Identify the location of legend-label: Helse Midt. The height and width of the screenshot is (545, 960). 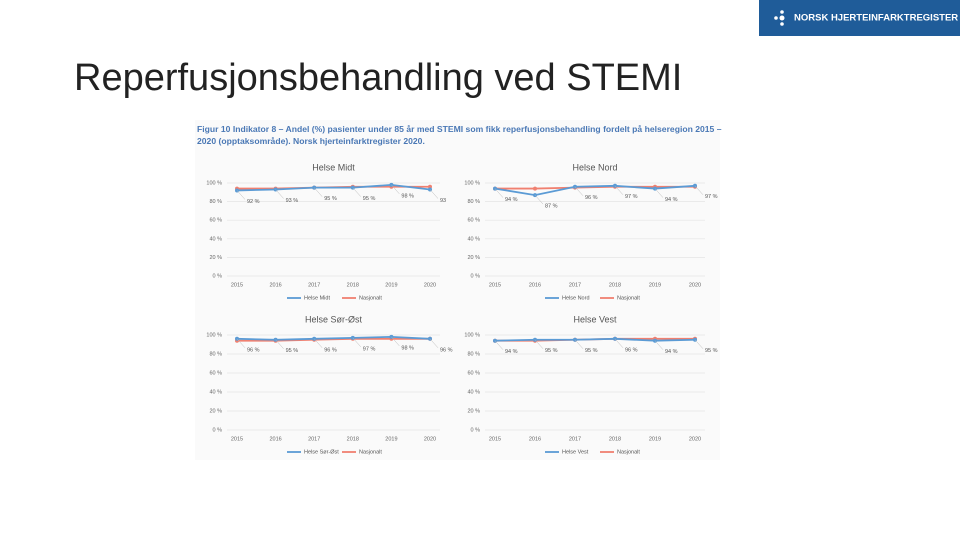
(317, 298).